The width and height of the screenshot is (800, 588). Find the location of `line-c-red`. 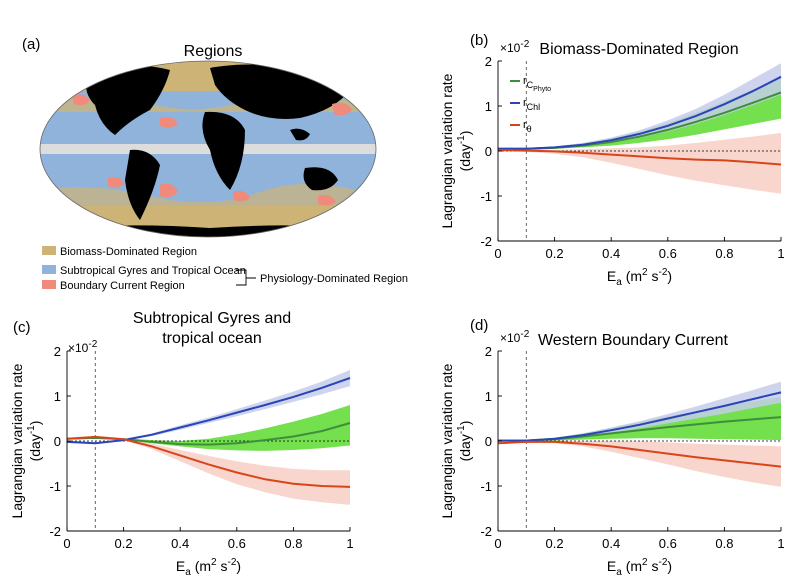

line-c-red is located at coordinates (208, 461).